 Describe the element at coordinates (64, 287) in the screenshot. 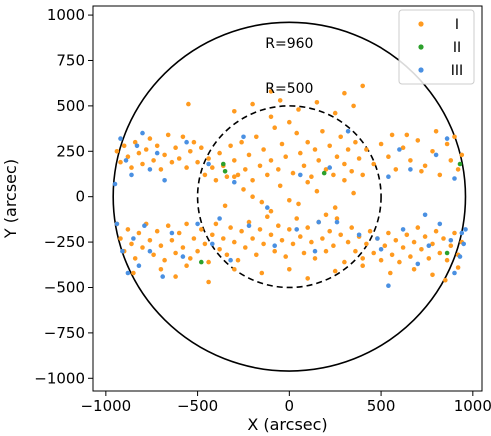

I see `y-tick-label: −500` at that location.